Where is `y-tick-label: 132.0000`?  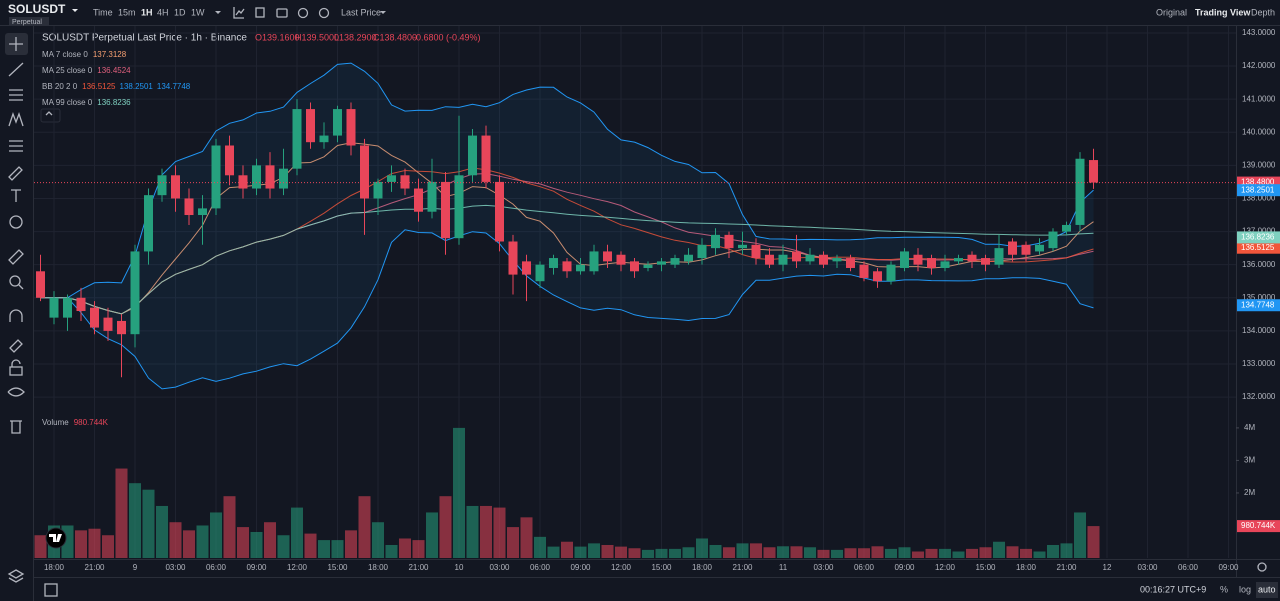
y-tick-label: 132.0000 is located at coordinates (1259, 396).